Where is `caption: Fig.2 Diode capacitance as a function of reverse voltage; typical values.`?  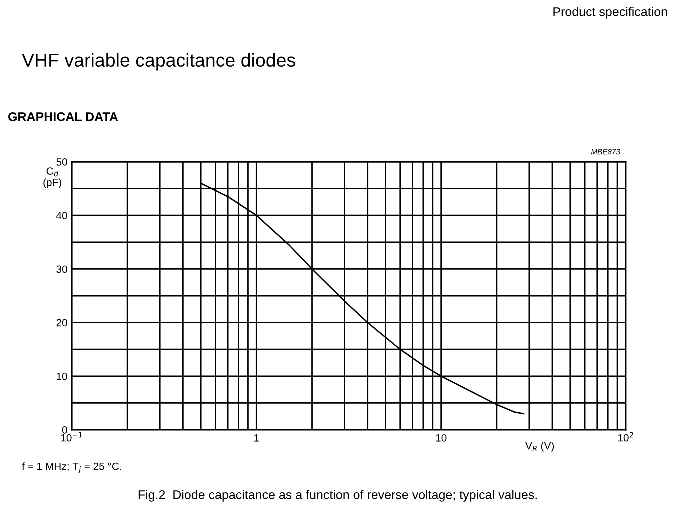 caption: Fig.2 Diode capacitance as a function of reverse voltage; typical values. is located at coordinates (337, 496).